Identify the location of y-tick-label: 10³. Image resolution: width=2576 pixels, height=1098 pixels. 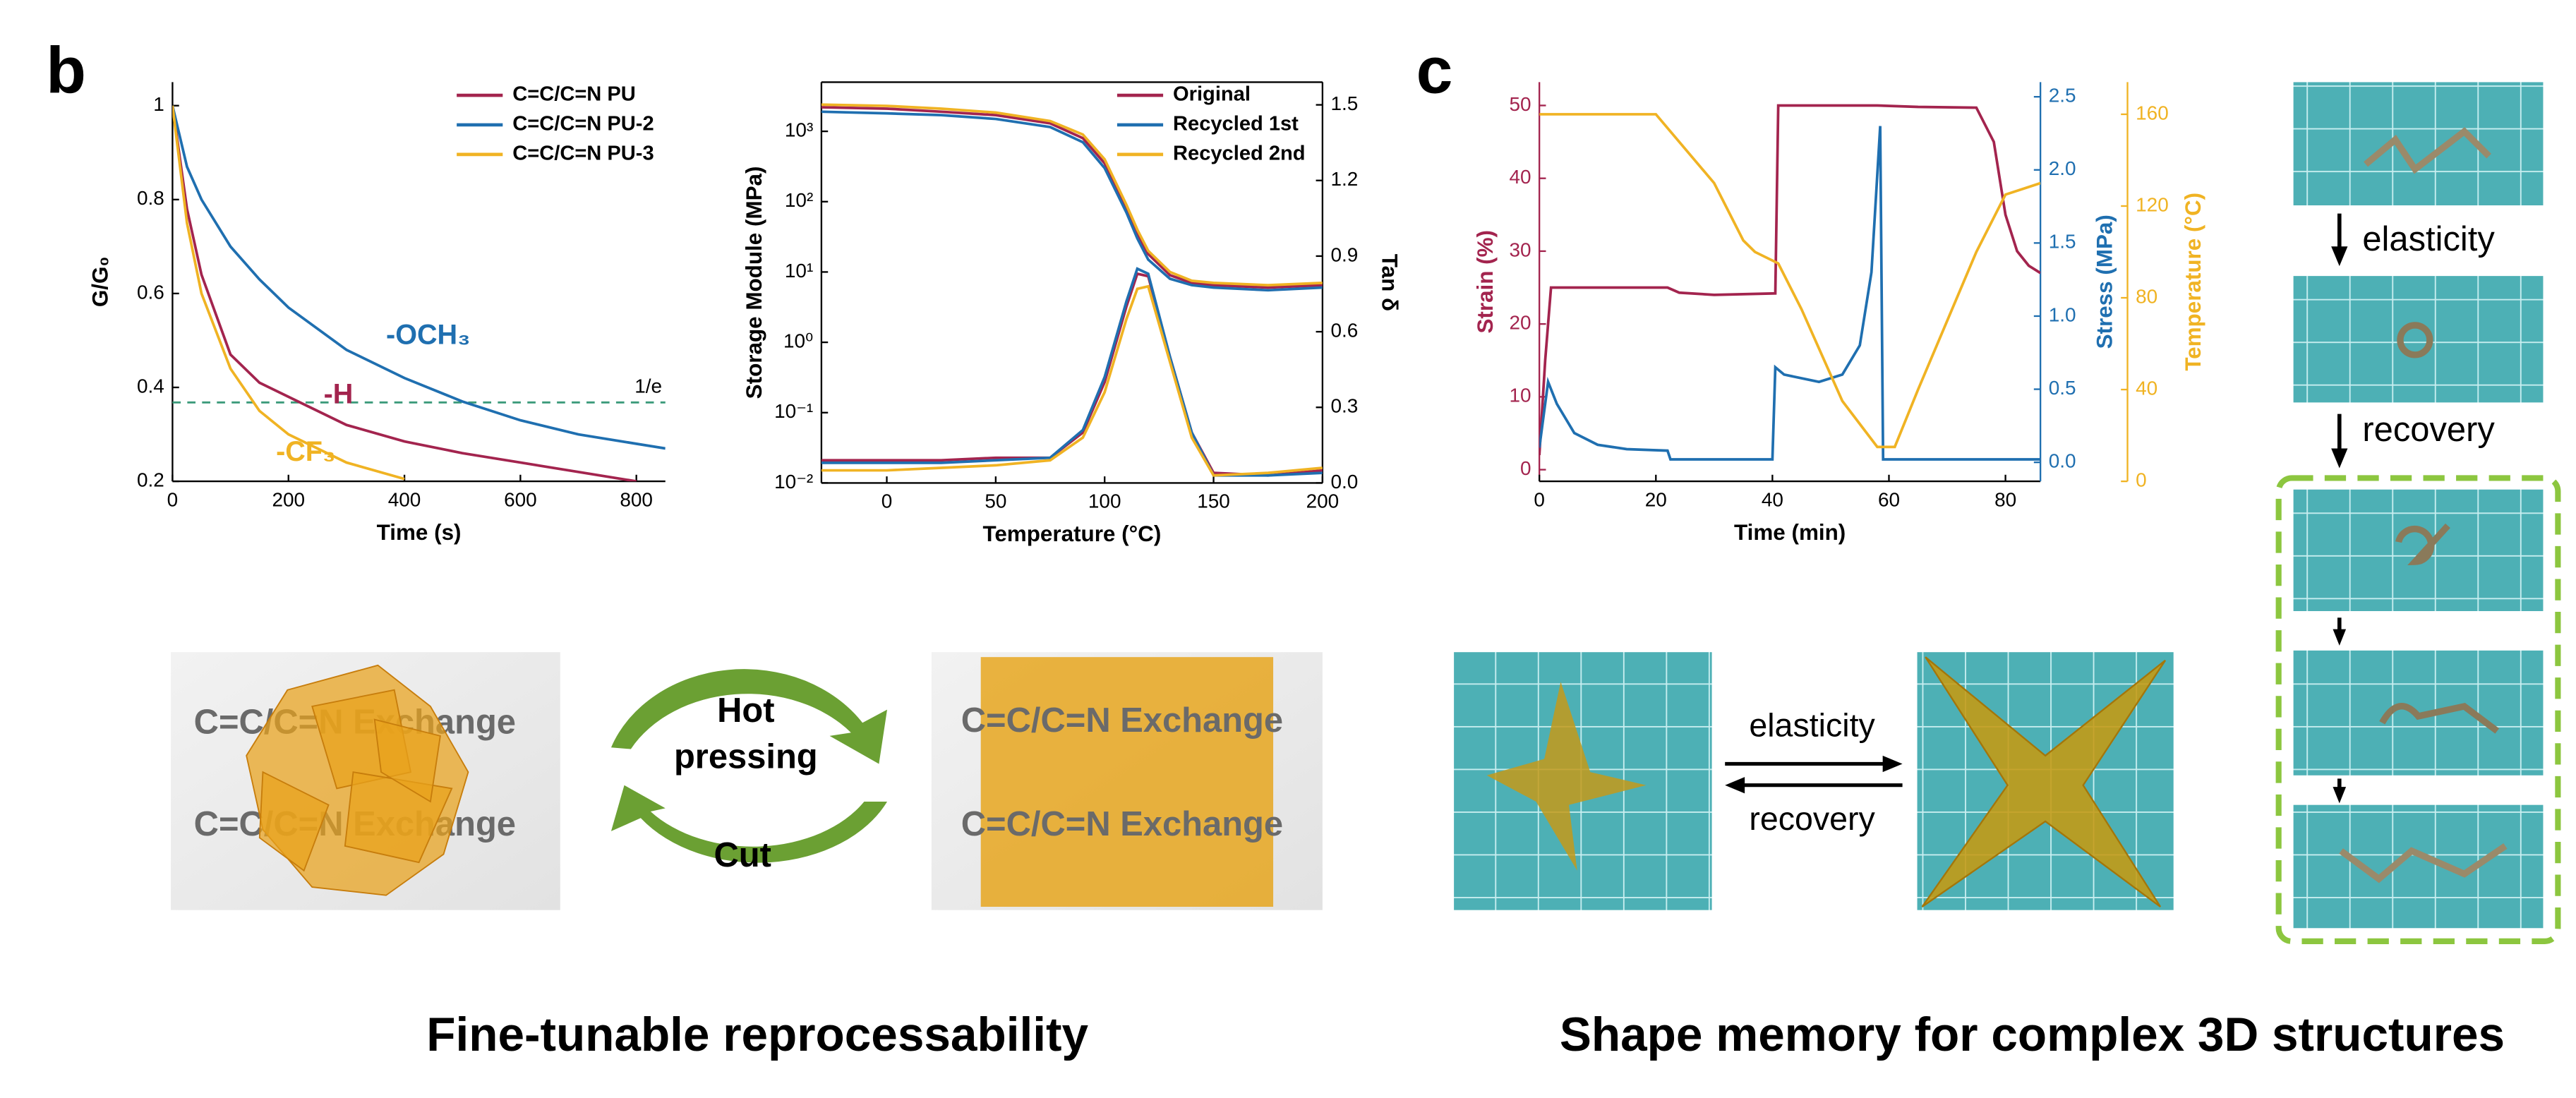
(799, 129).